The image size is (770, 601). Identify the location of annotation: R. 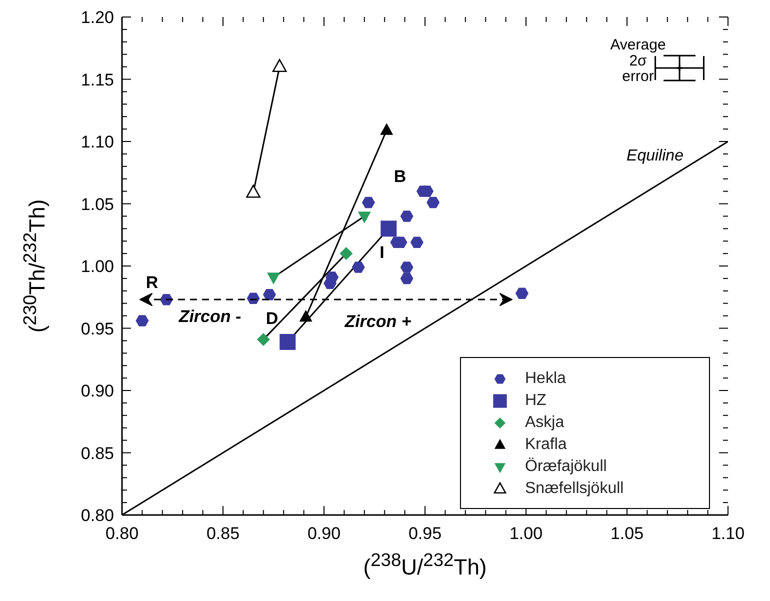
(152, 282).